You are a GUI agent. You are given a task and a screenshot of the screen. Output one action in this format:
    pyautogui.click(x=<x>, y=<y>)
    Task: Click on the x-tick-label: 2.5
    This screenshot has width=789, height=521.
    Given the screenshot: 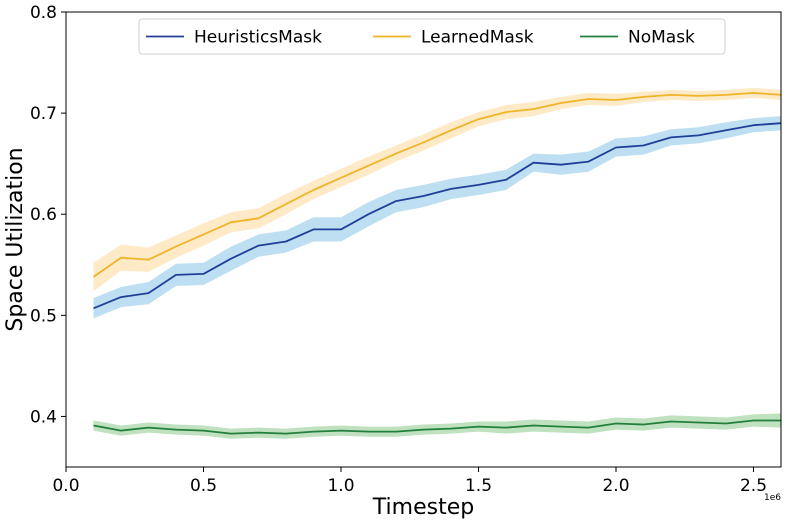 What is the action you would take?
    pyautogui.click(x=753, y=486)
    